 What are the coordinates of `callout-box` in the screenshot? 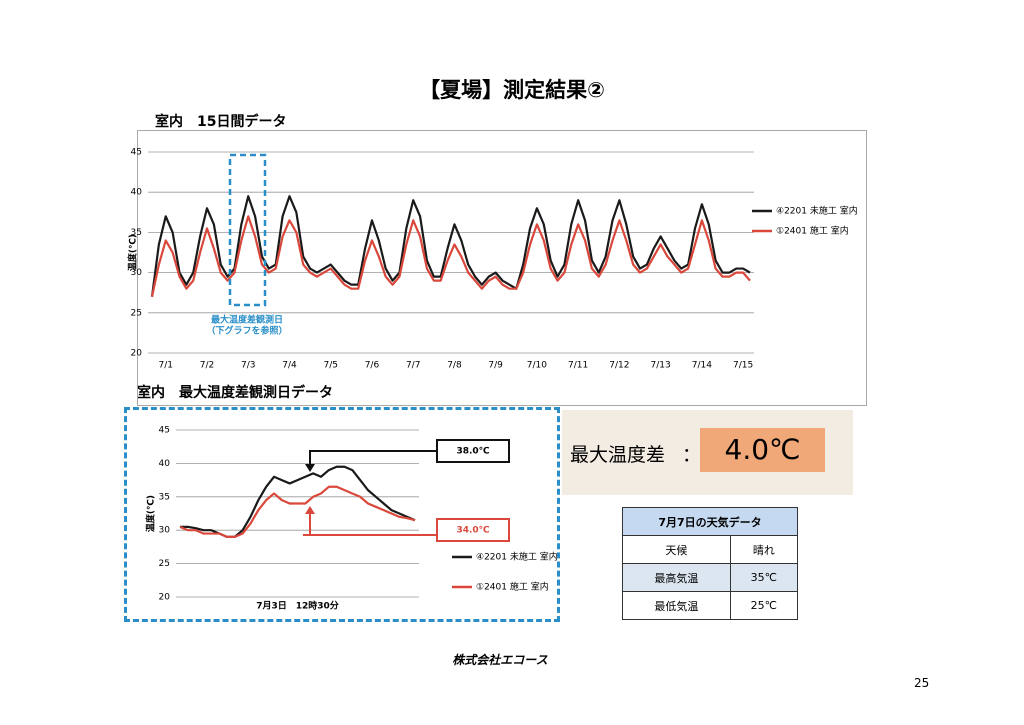 It's located at (473, 530).